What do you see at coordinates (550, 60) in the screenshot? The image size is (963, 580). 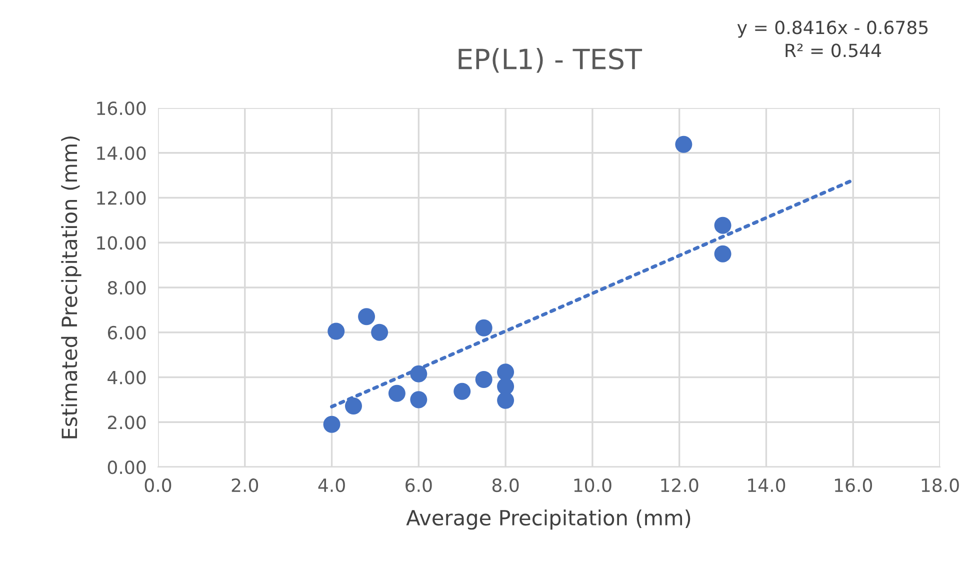 I see `chart-title: EP(L1) - TEST` at bounding box center [550, 60].